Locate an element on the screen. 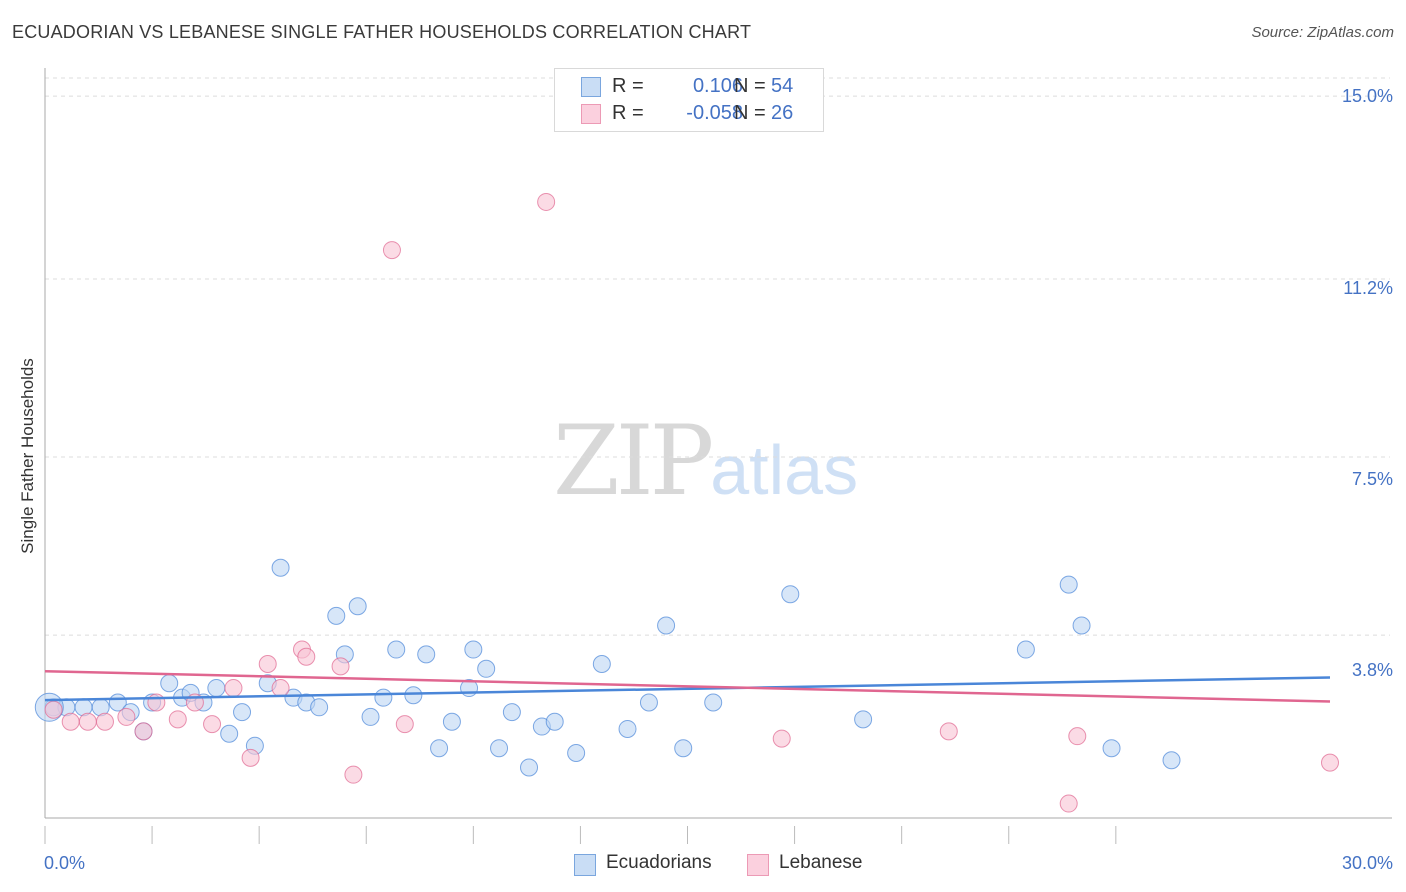  legend-label: Ecuadorians is located at coordinates (659, 862).